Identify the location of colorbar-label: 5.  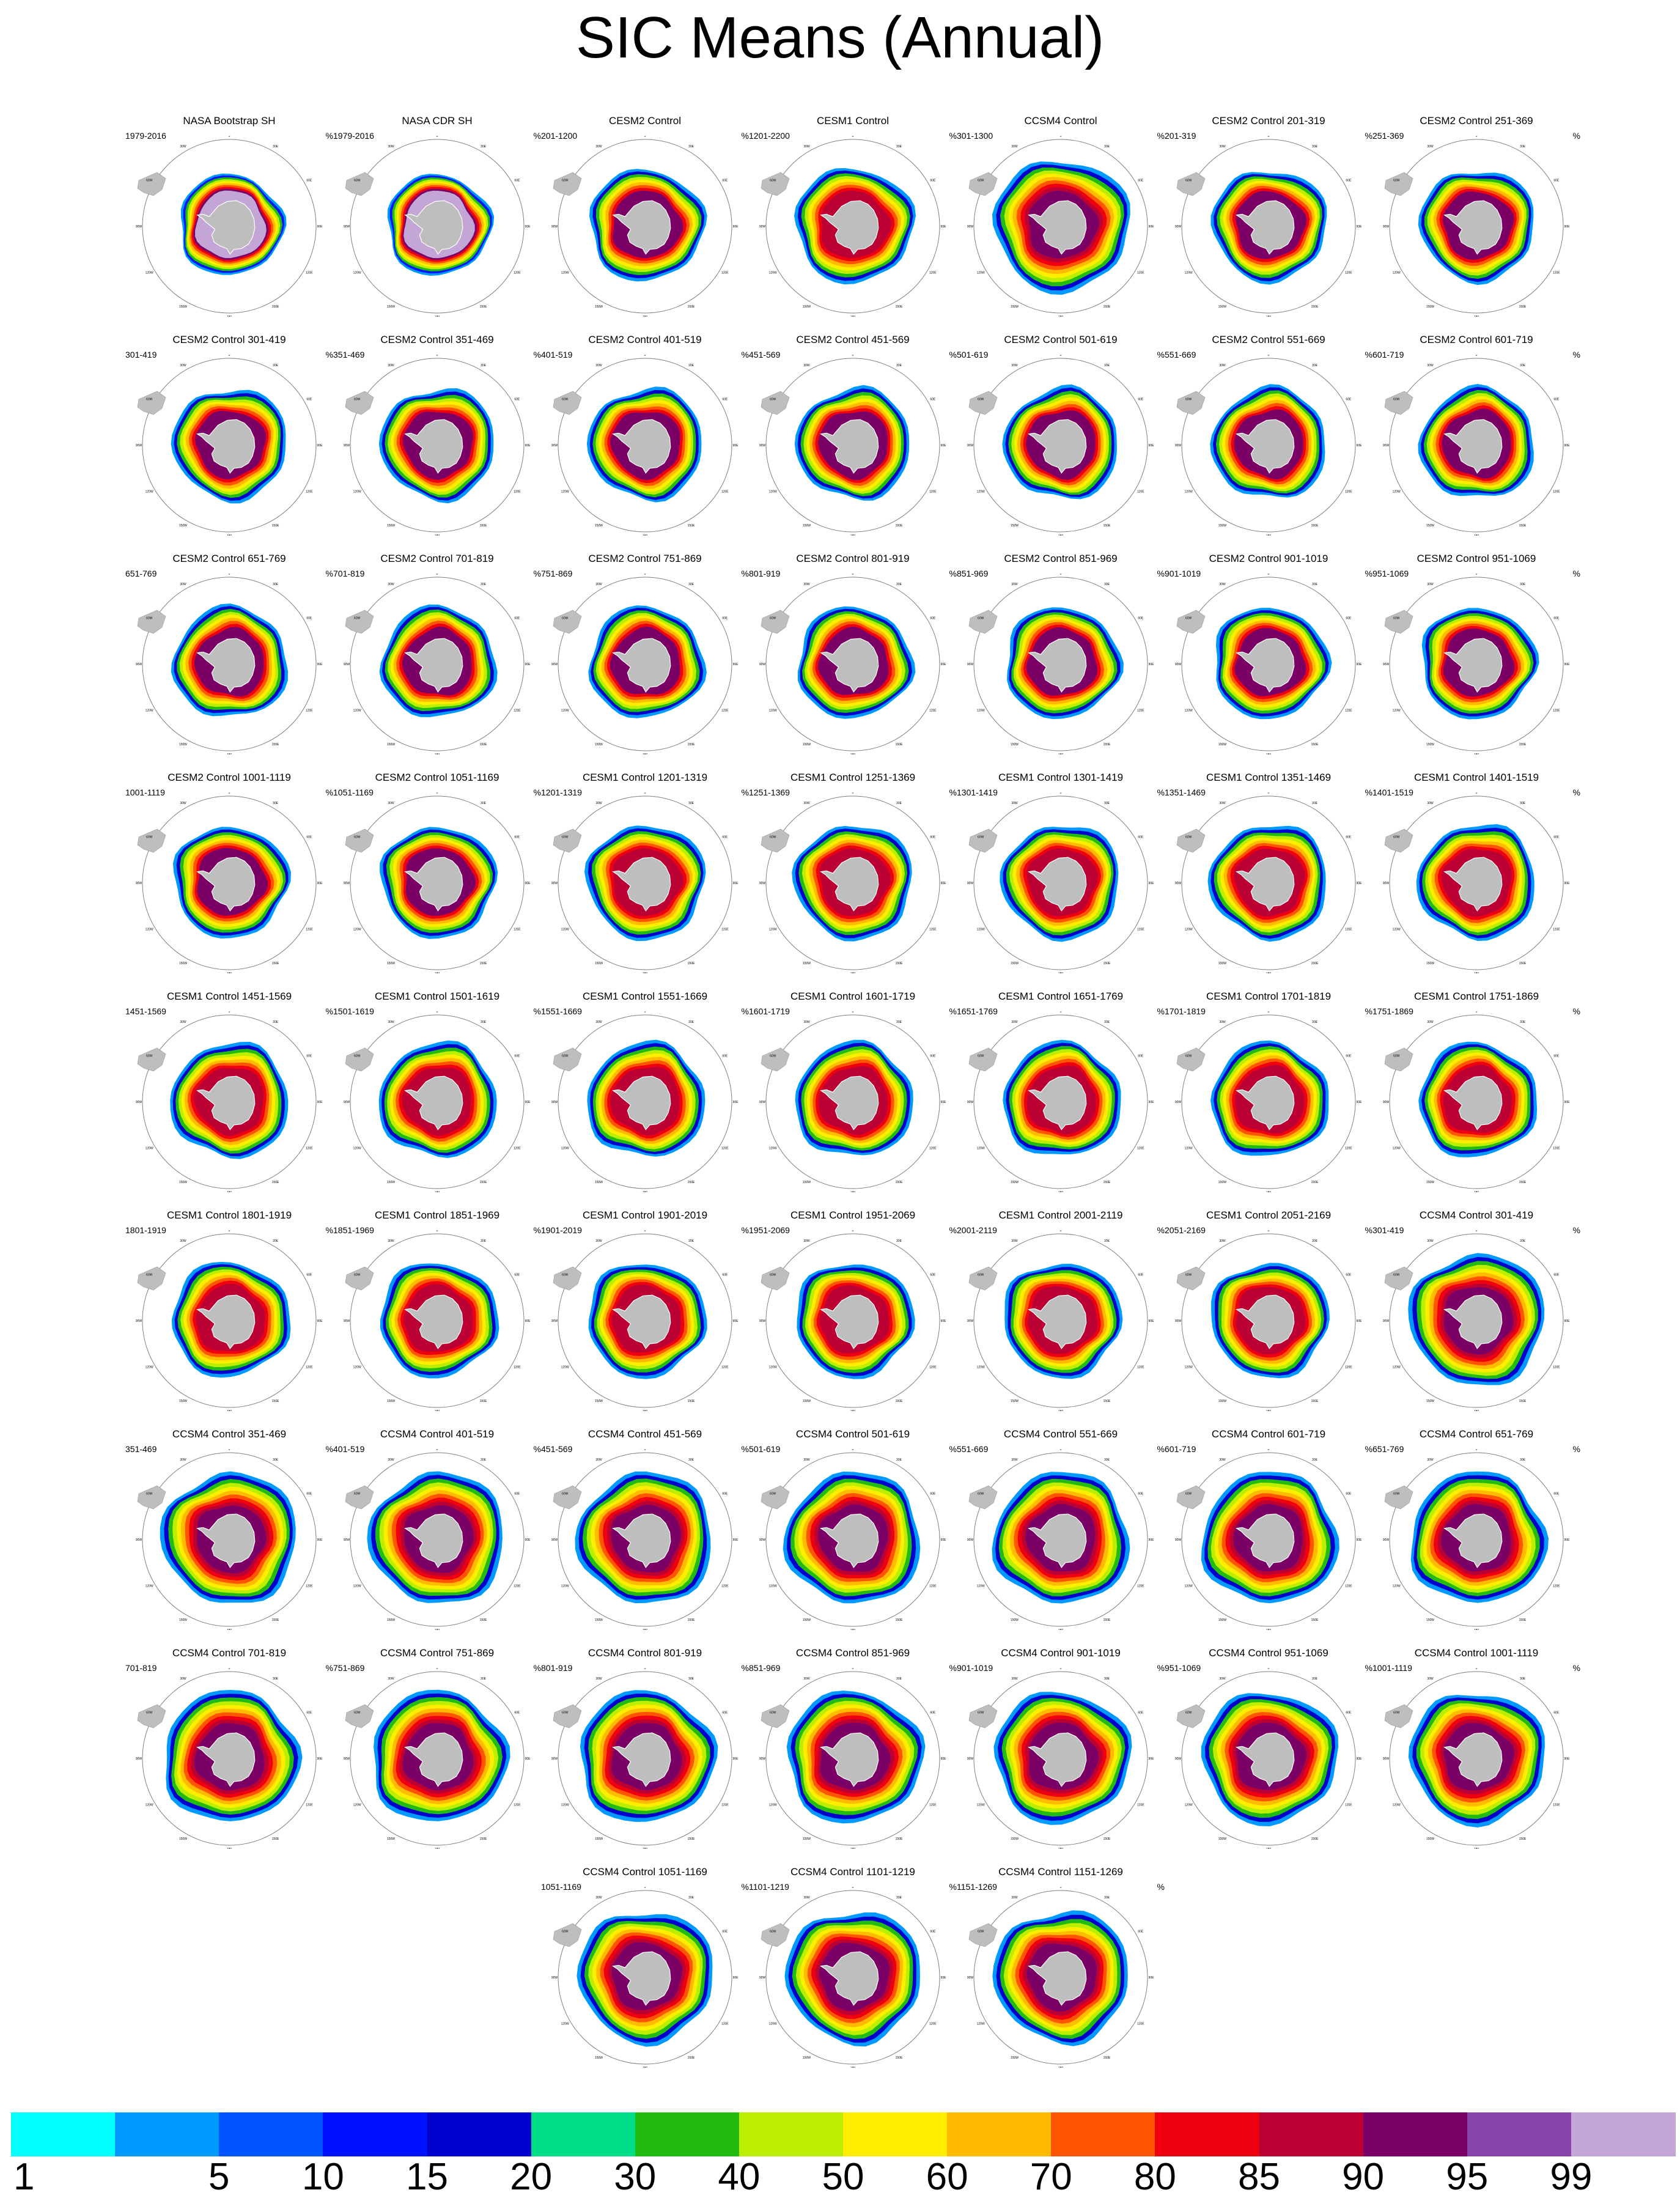
(219, 2177).